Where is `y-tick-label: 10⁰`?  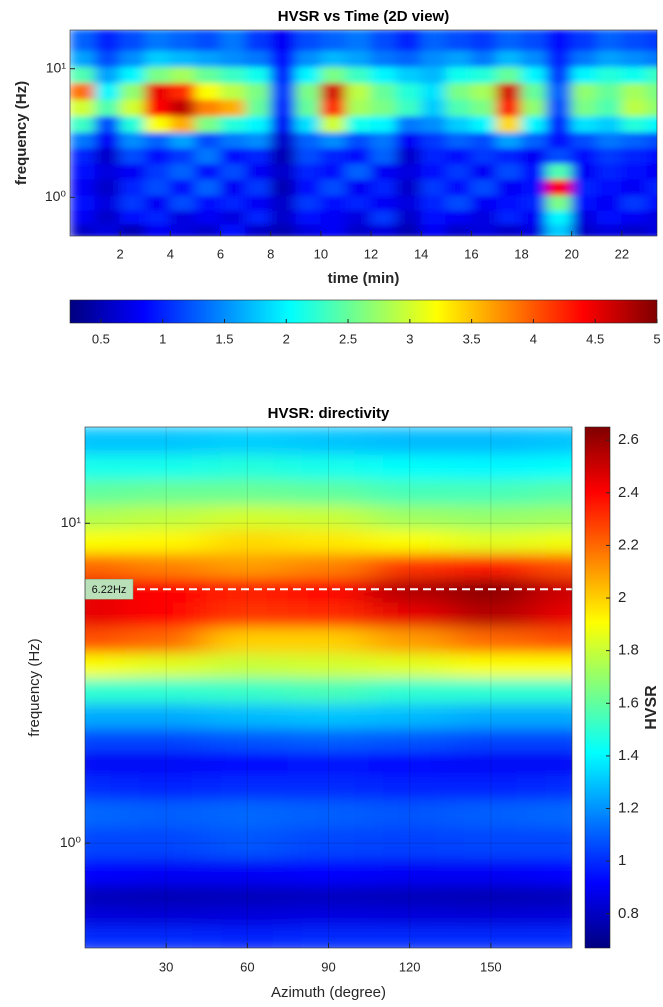 y-tick-label: 10⁰ is located at coordinates (71, 842).